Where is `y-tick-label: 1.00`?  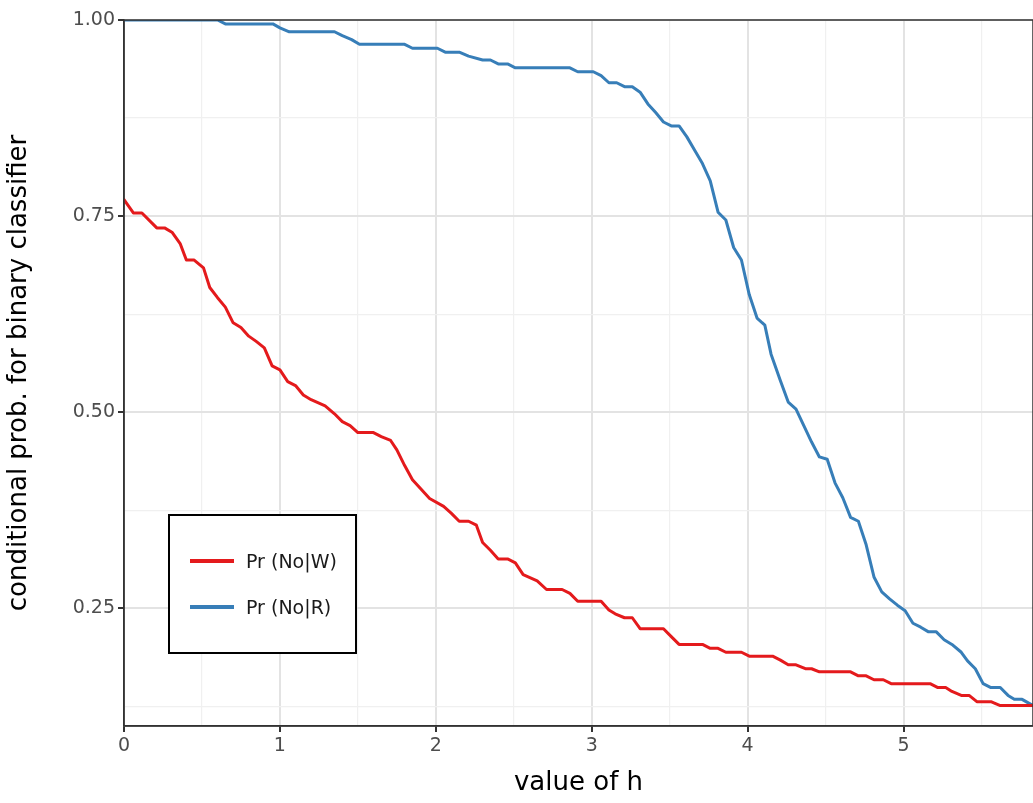
y-tick-label: 1.00 is located at coordinates (93, 17).